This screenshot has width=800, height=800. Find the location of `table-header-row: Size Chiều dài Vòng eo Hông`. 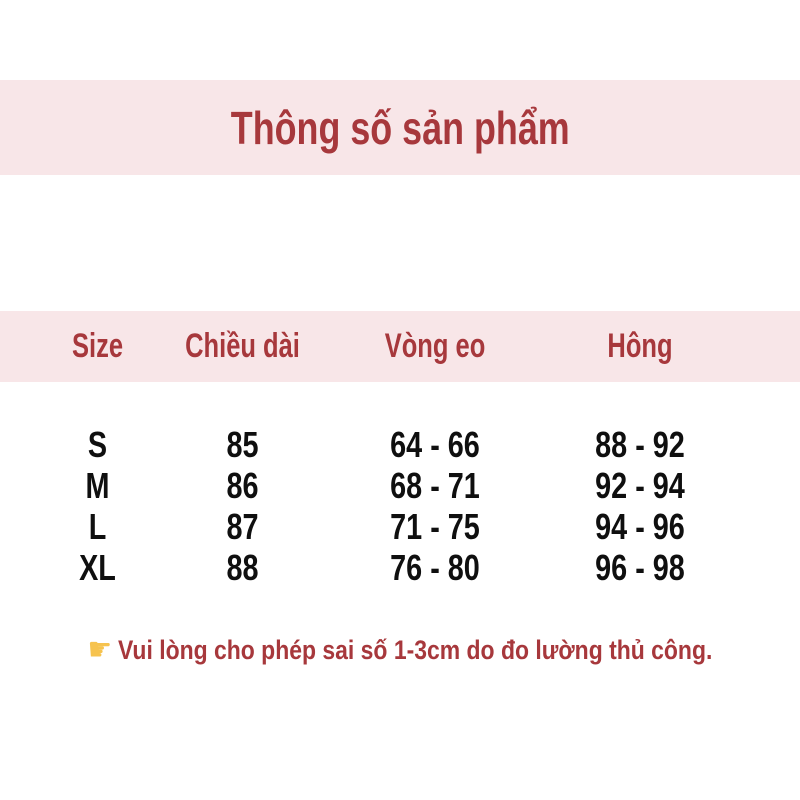

table-header-row: Size Chiều dài Vòng eo Hông is located at coordinates (400, 346).